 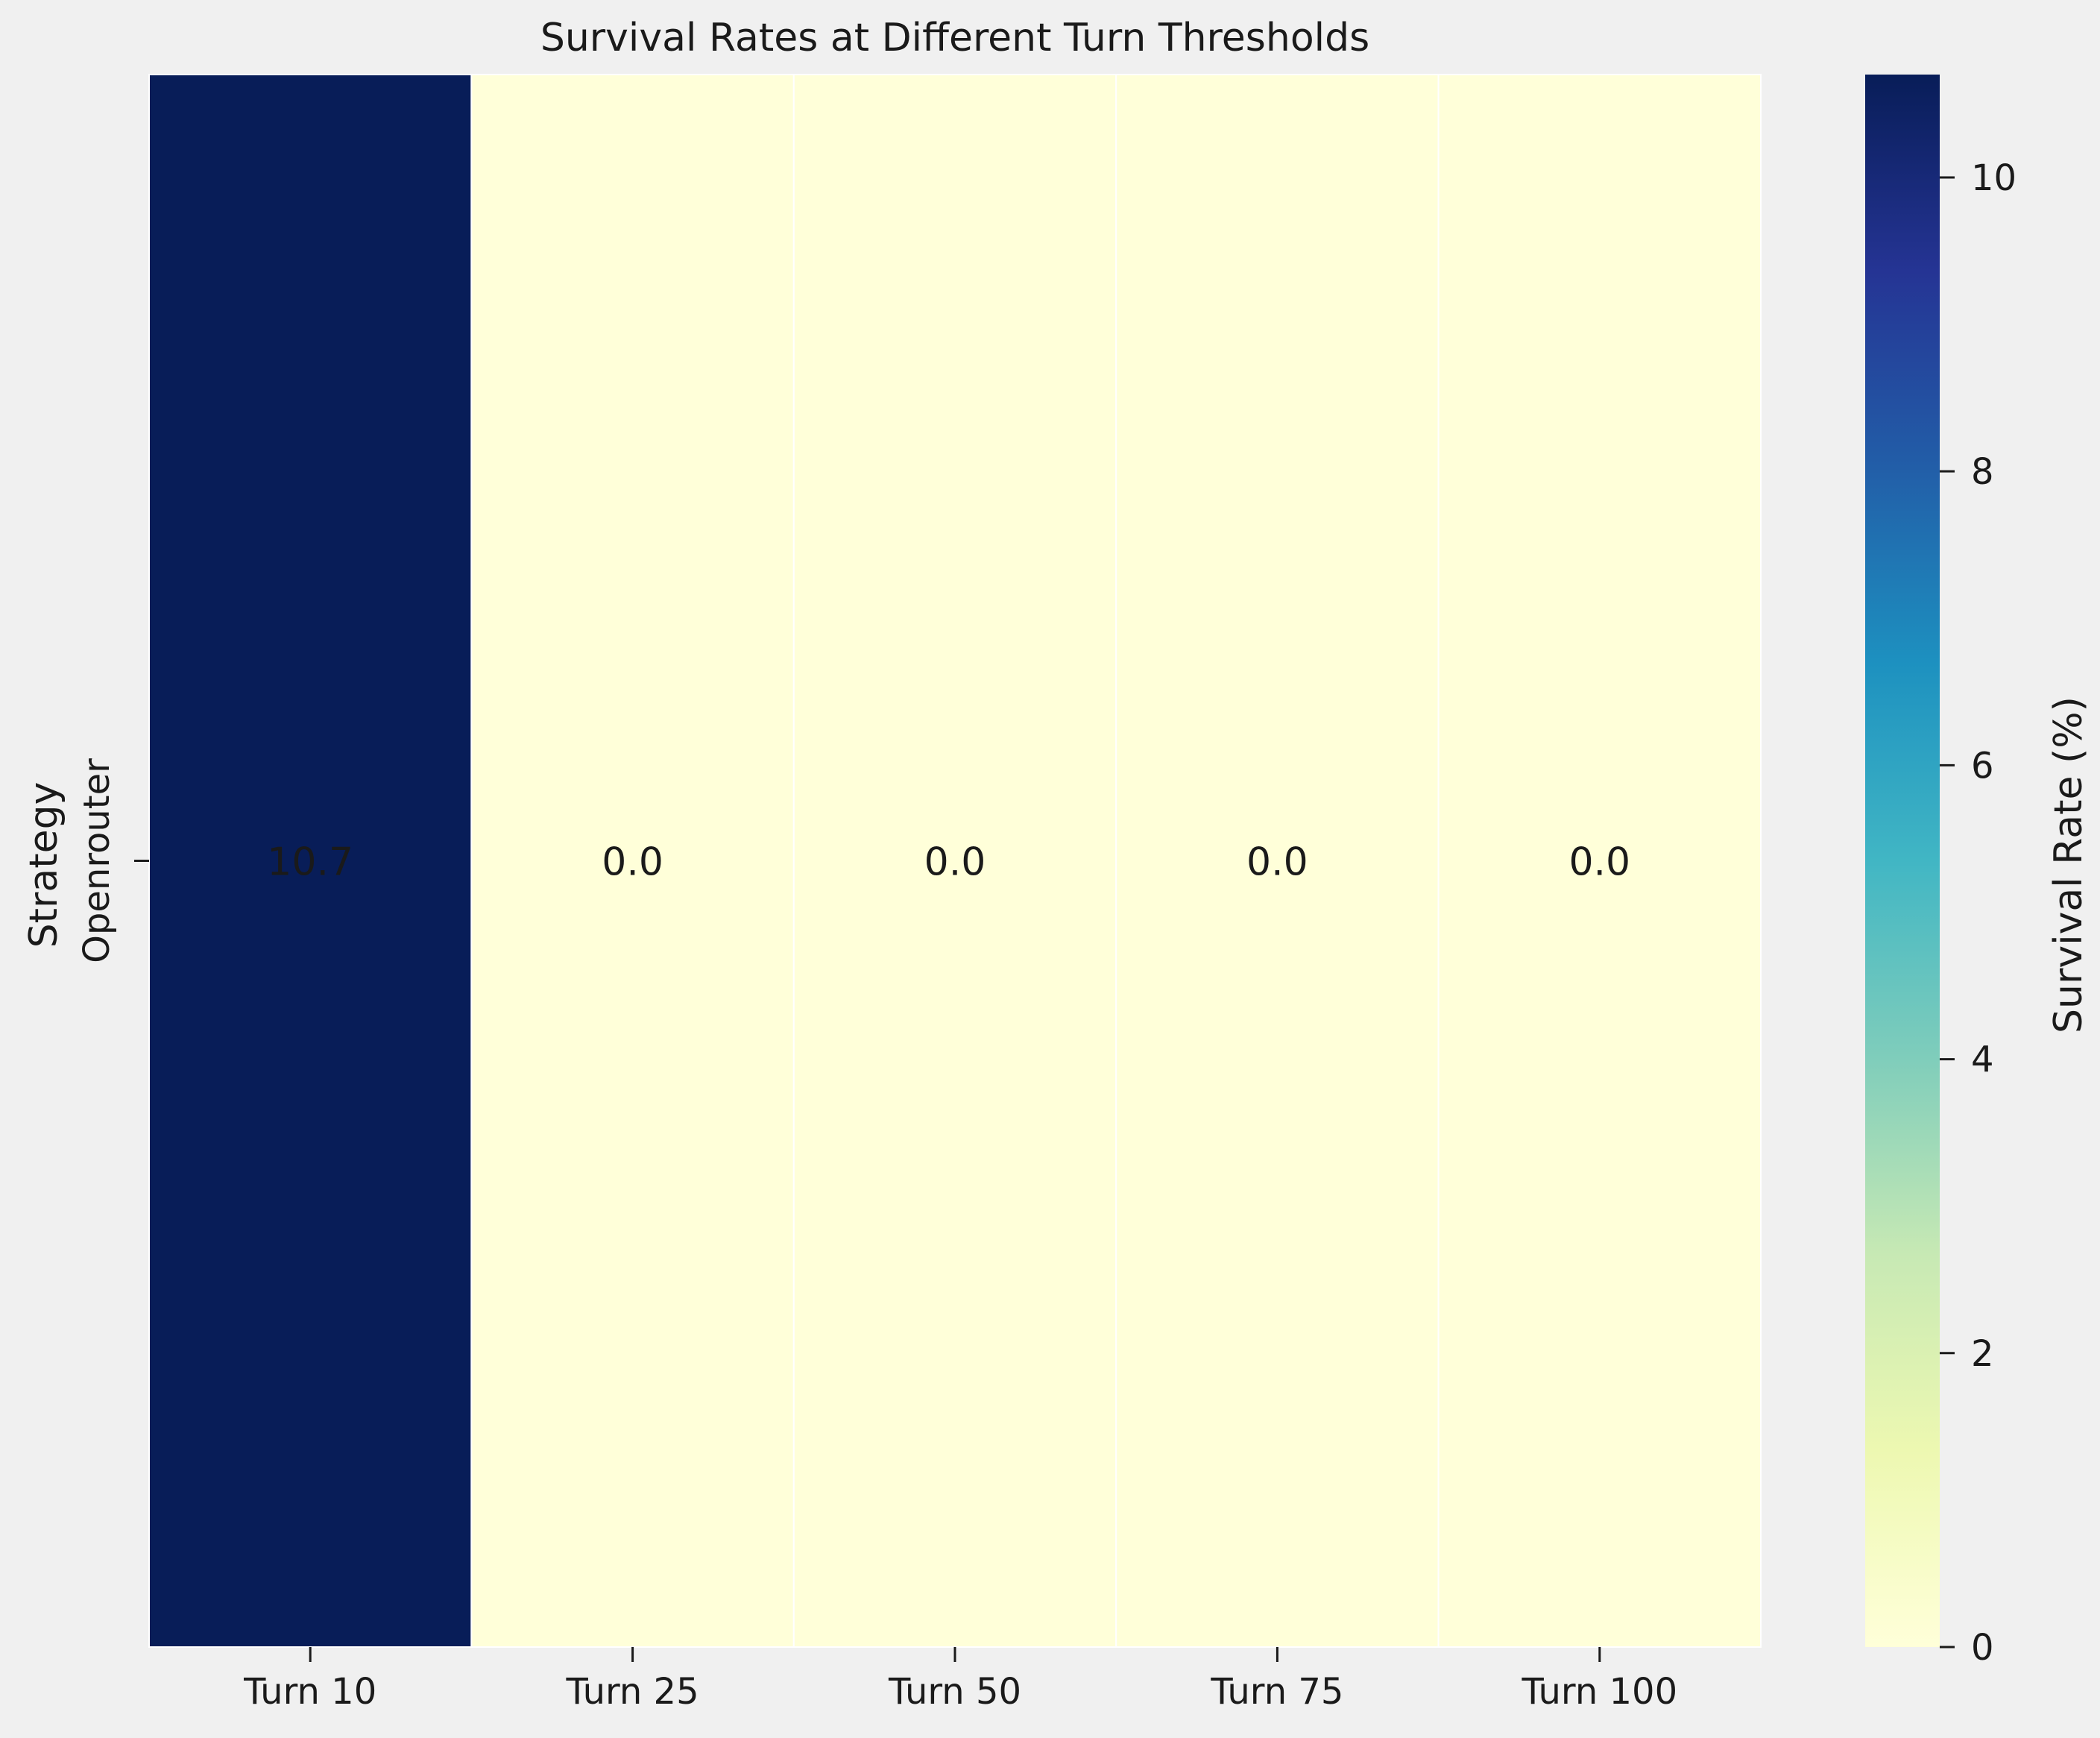 What do you see at coordinates (954, 1692) in the screenshot?
I see `x-tick-label: Turn 50` at bounding box center [954, 1692].